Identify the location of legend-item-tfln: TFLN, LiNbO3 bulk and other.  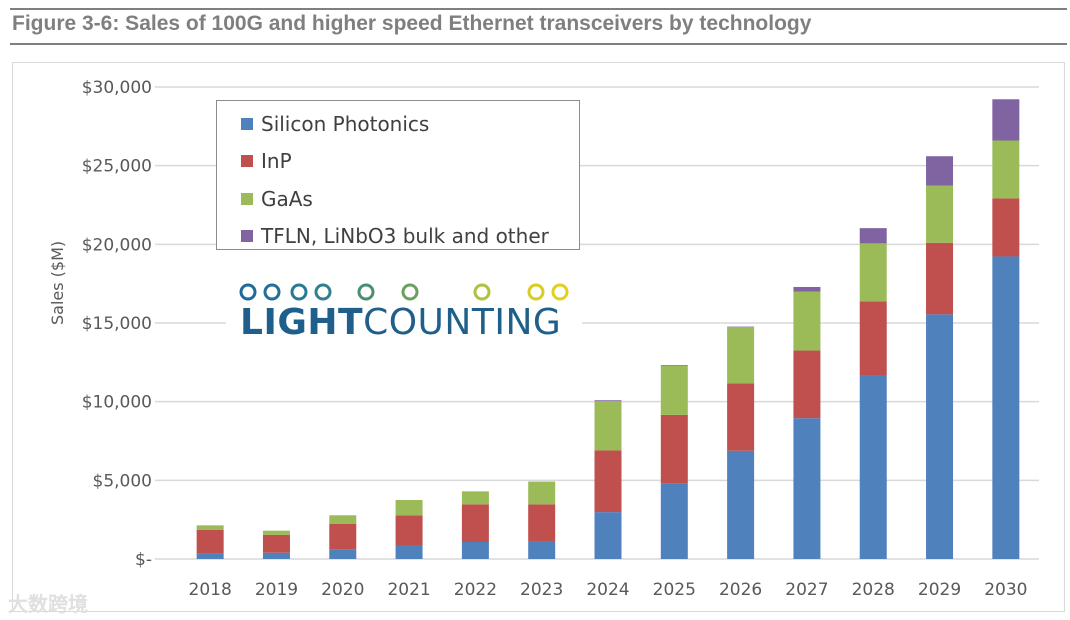
(398, 237).